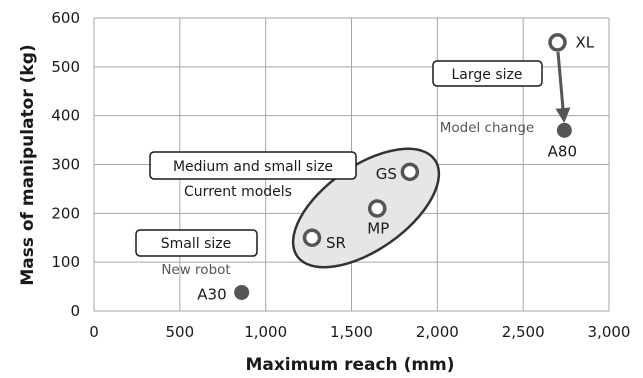 This screenshot has height=378, width=643. Describe the element at coordinates (523, 332) in the screenshot. I see `x-tick-label: 2,500` at that location.